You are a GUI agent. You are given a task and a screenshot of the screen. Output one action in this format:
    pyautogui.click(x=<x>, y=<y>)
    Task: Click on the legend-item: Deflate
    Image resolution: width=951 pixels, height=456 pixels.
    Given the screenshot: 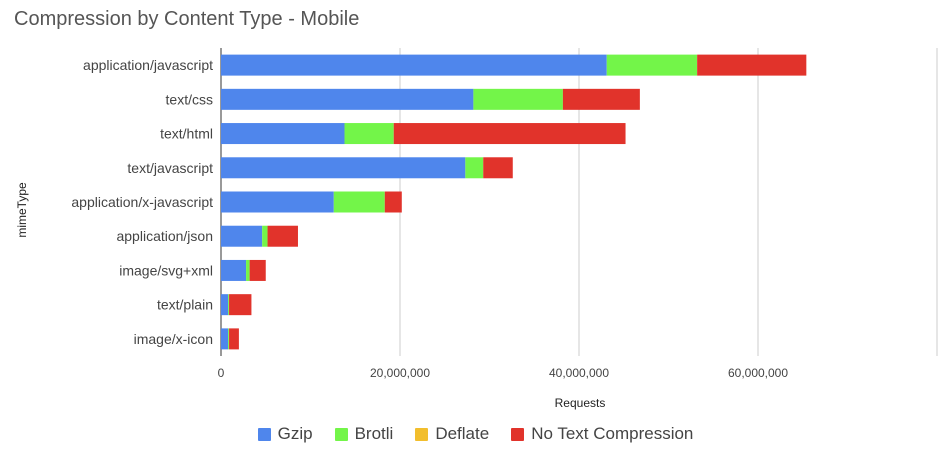 What is the action you would take?
    pyautogui.click(x=452, y=434)
    